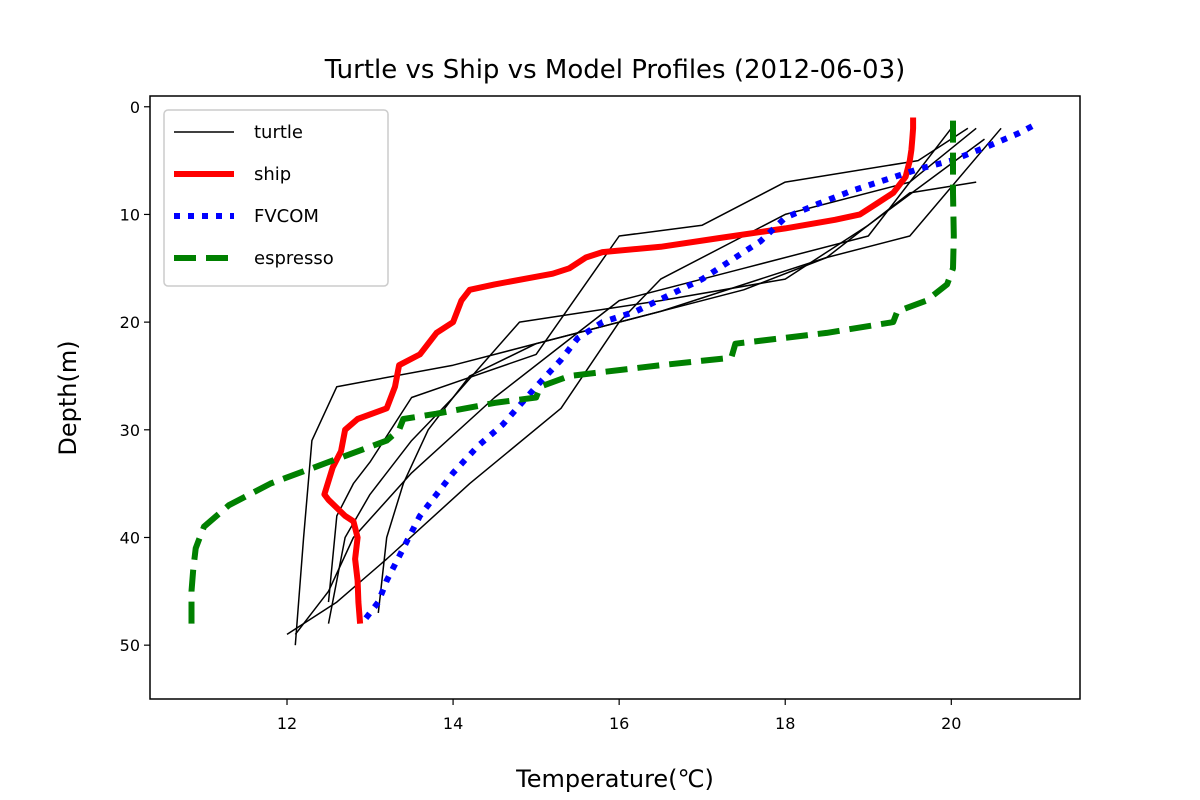  Describe the element at coordinates (785, 723) in the screenshot. I see `x-tick-label: 18` at that location.